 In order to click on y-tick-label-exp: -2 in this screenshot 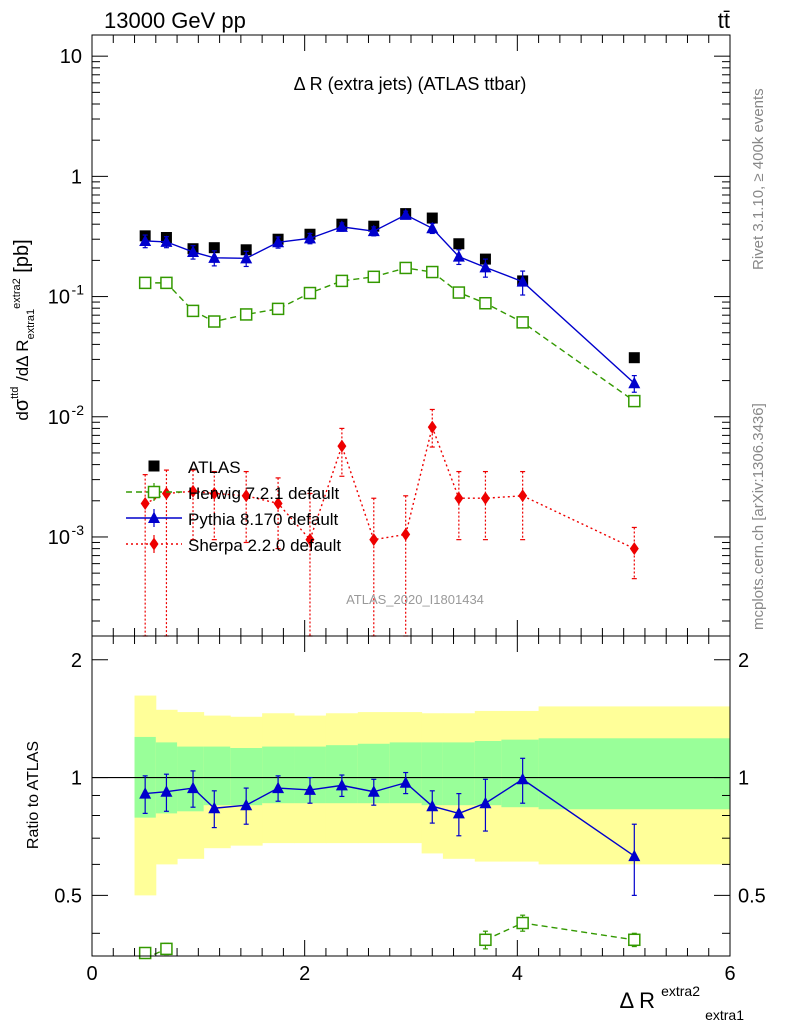, I will do `click(78, 410)`.